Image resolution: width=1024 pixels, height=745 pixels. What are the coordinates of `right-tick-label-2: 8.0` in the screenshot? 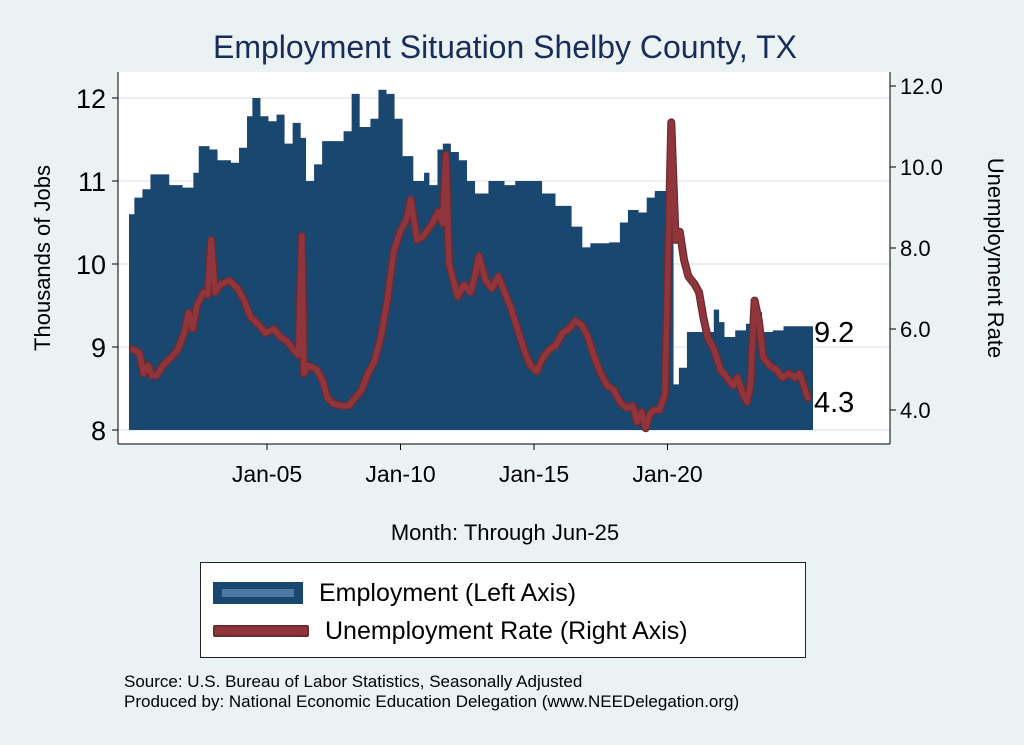 It's located at (915, 248).